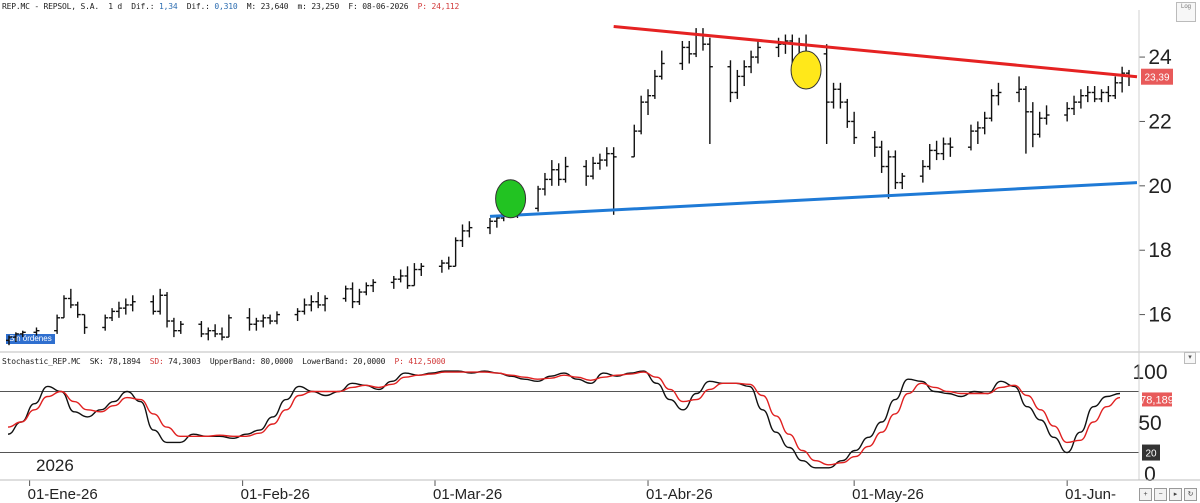  I want to click on last-price-tag, so click(1157, 76).